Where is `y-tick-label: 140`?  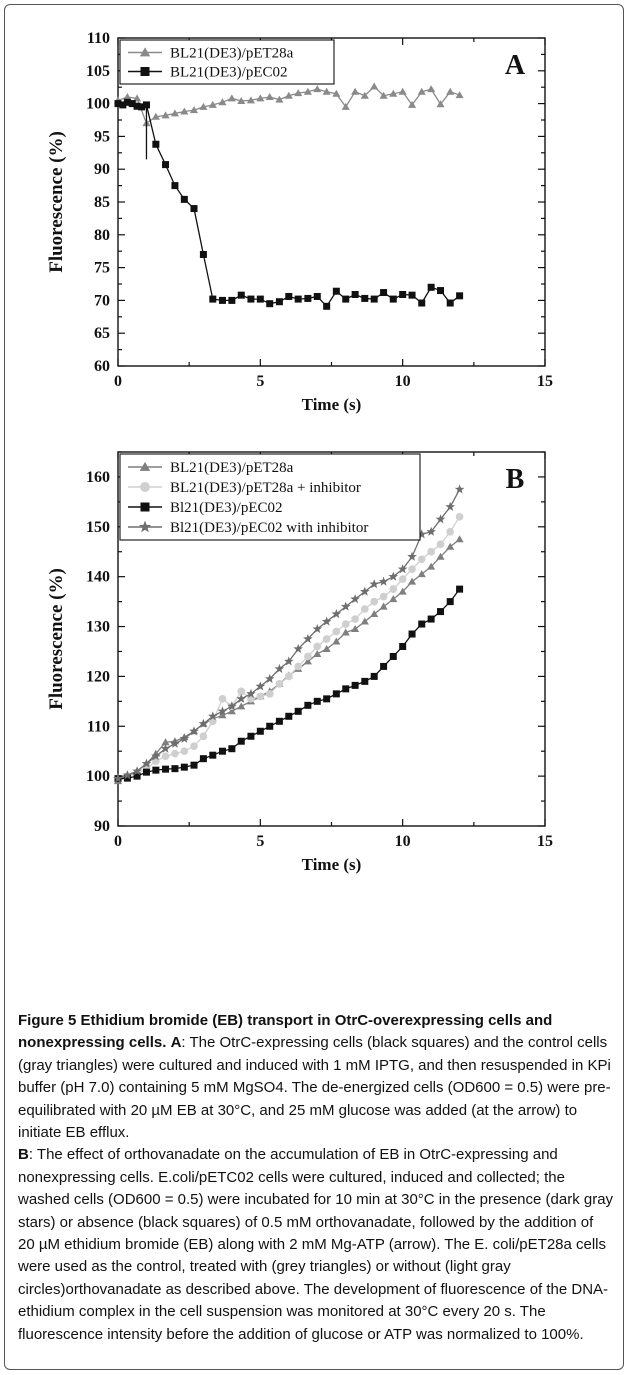 y-tick-label: 140 is located at coordinates (98, 577).